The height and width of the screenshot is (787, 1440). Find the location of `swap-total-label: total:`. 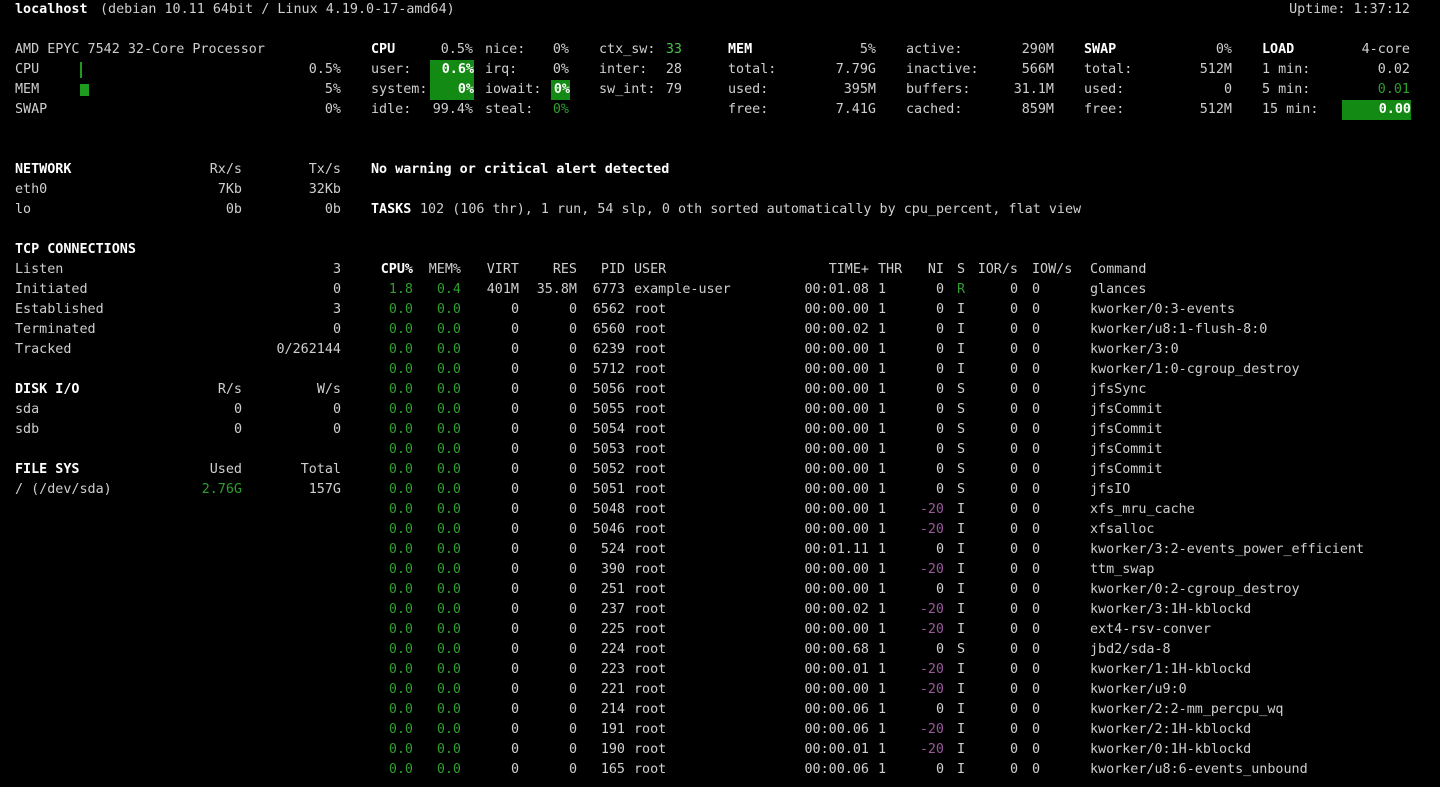

swap-total-label: total: is located at coordinates (1108, 69).